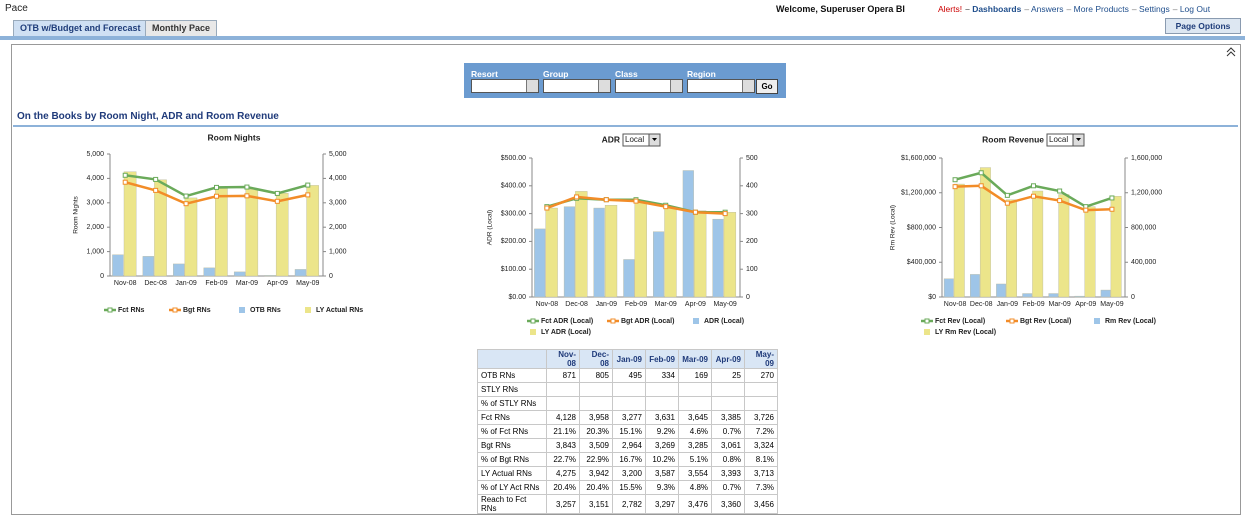 This screenshot has height=516, width=1245. I want to click on y2-tick-label: 1,600,000, so click(1146, 158).